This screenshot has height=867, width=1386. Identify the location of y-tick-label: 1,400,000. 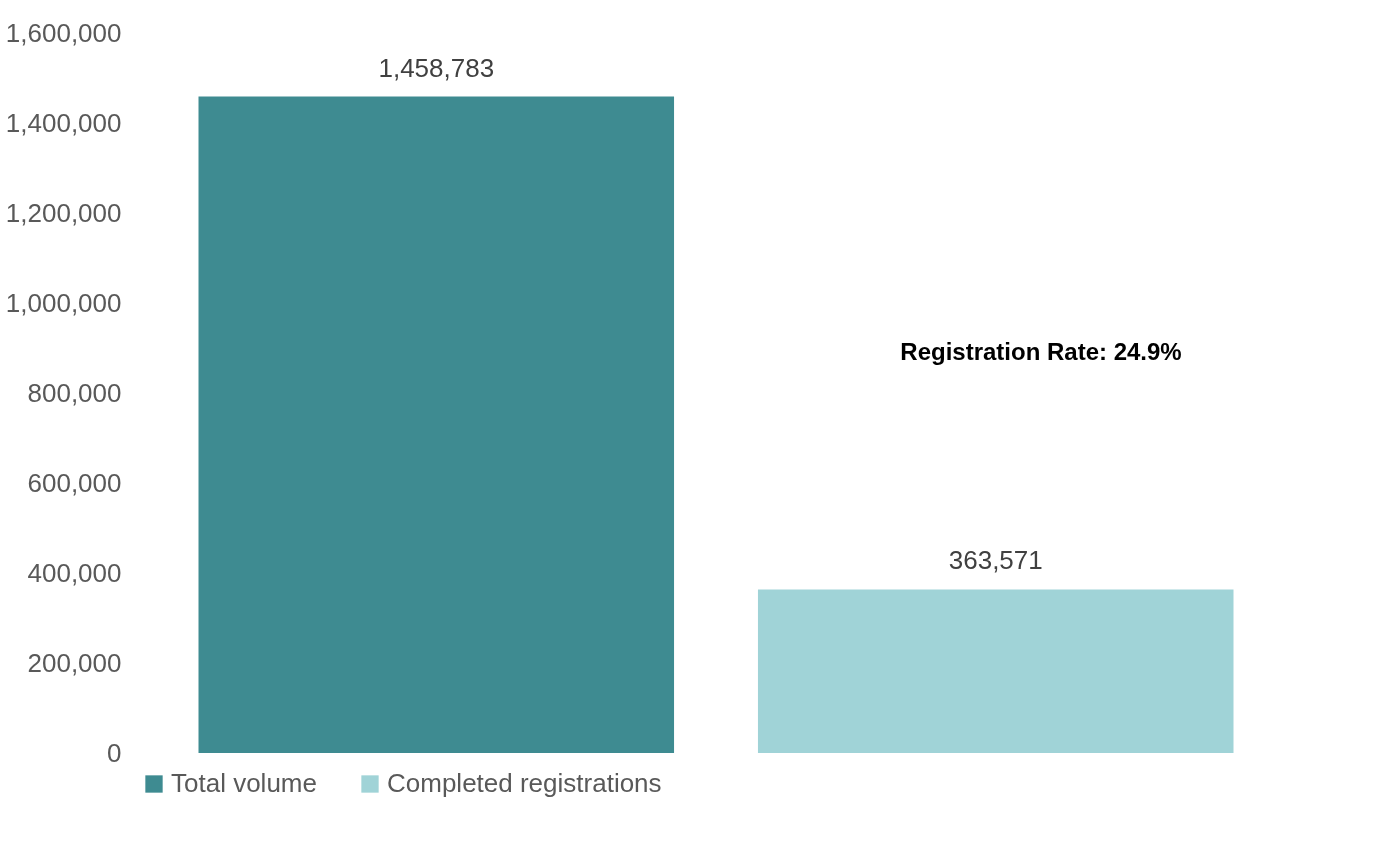
(63, 122).